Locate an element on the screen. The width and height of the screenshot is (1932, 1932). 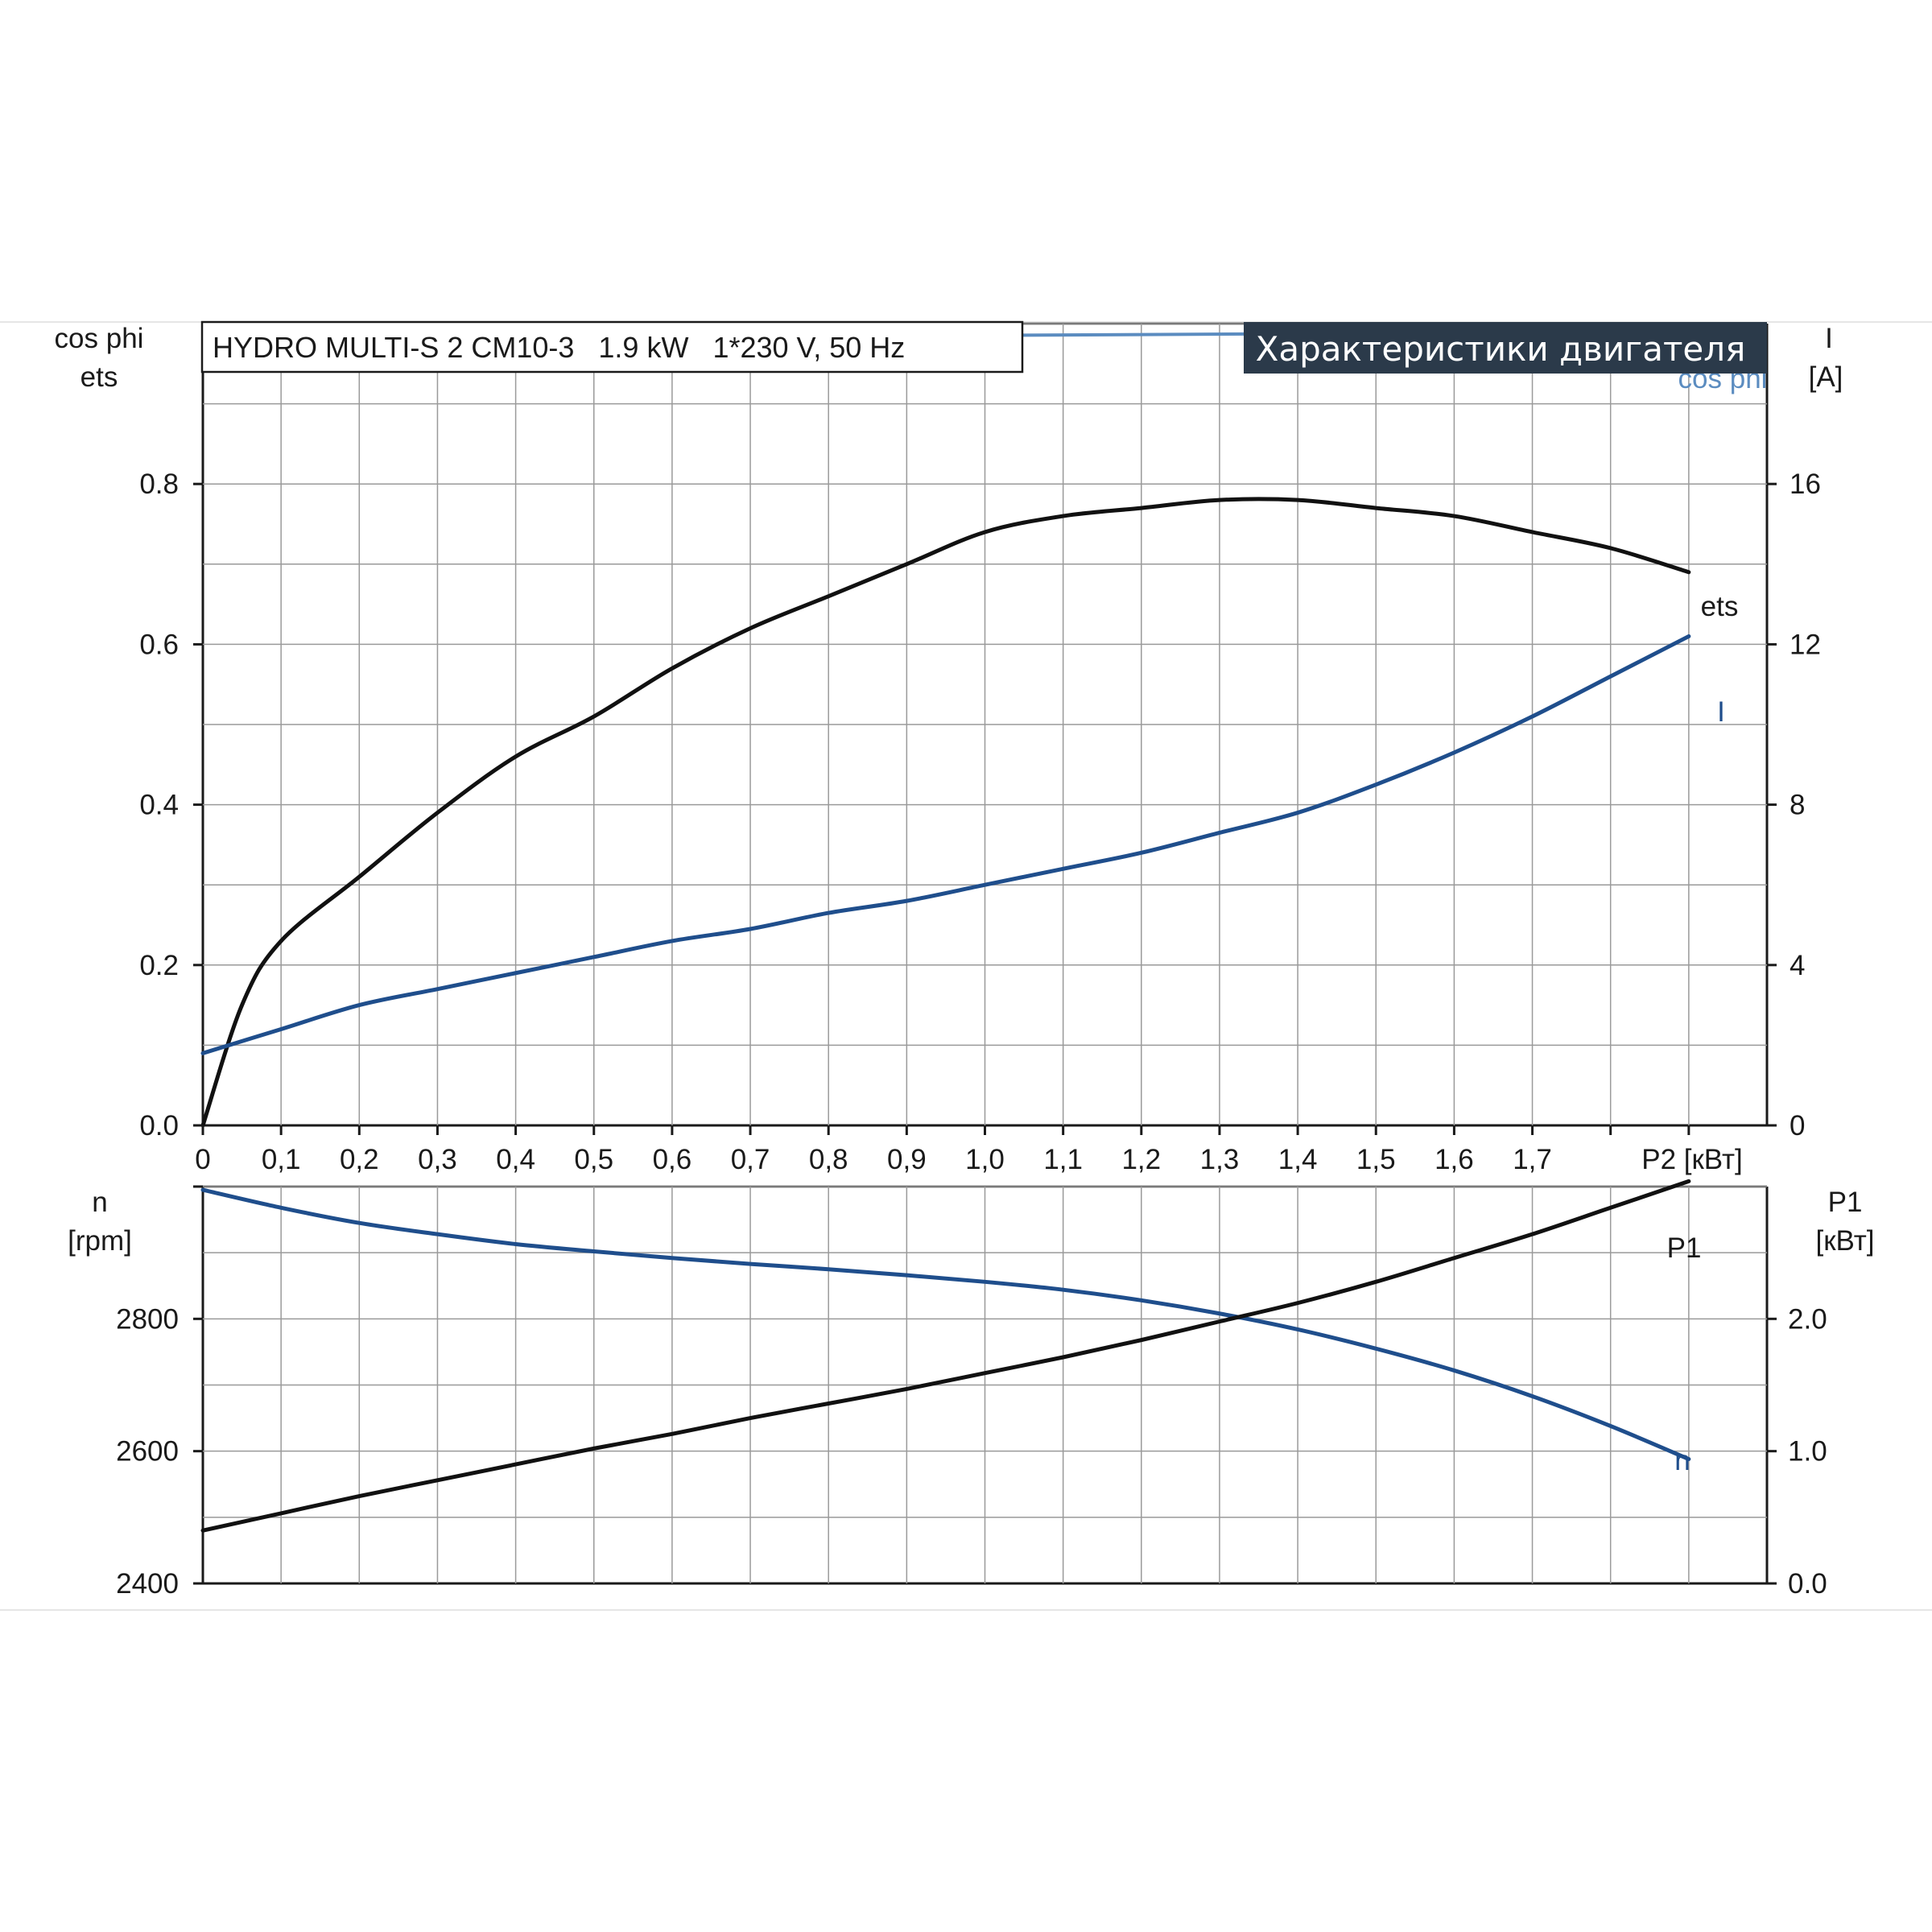
x-tick-label: 1,6 is located at coordinates (1454, 1159).